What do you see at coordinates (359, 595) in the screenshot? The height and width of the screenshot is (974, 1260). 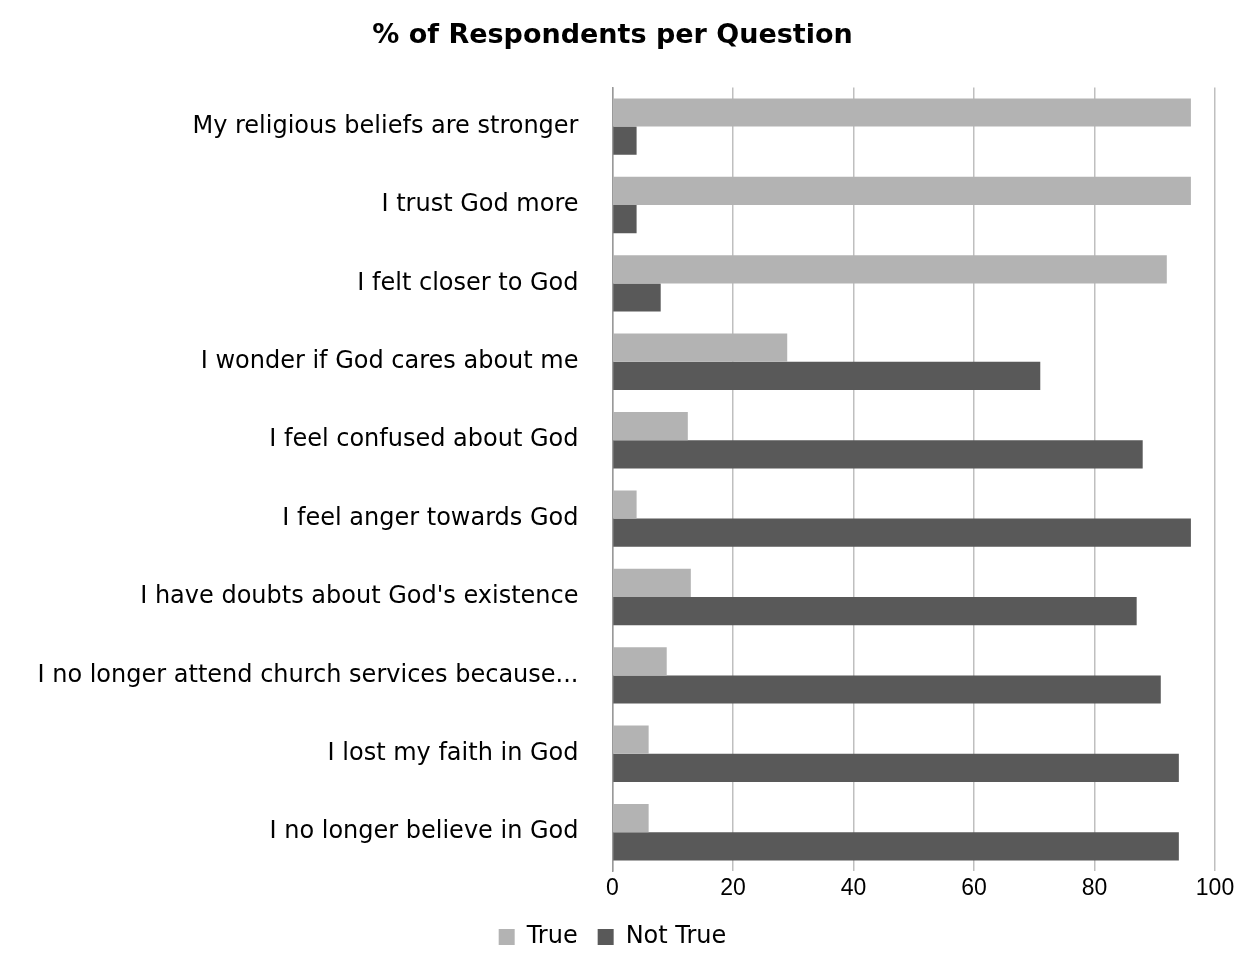 I see `y-tick-label: I have doubts about God's existence` at bounding box center [359, 595].